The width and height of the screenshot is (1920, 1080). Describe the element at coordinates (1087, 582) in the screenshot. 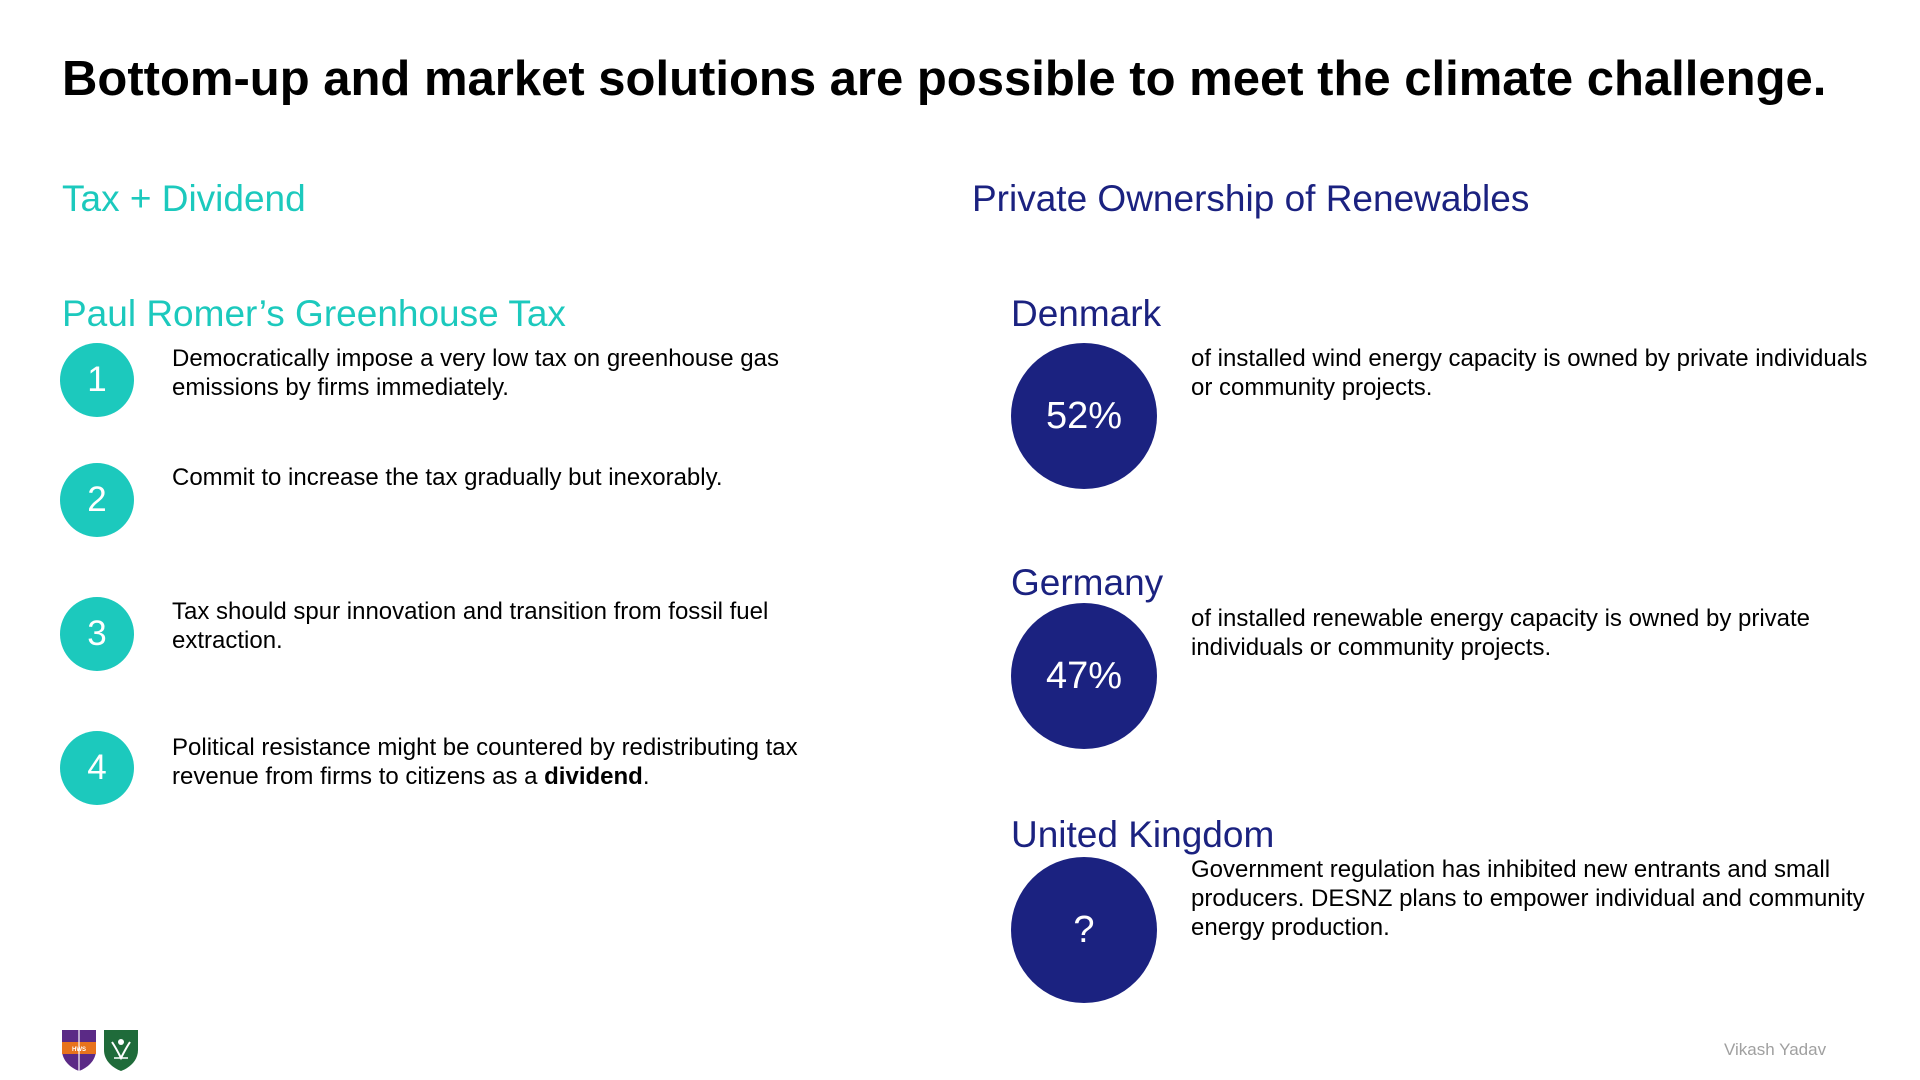

I see `germany-label: Germany` at that location.